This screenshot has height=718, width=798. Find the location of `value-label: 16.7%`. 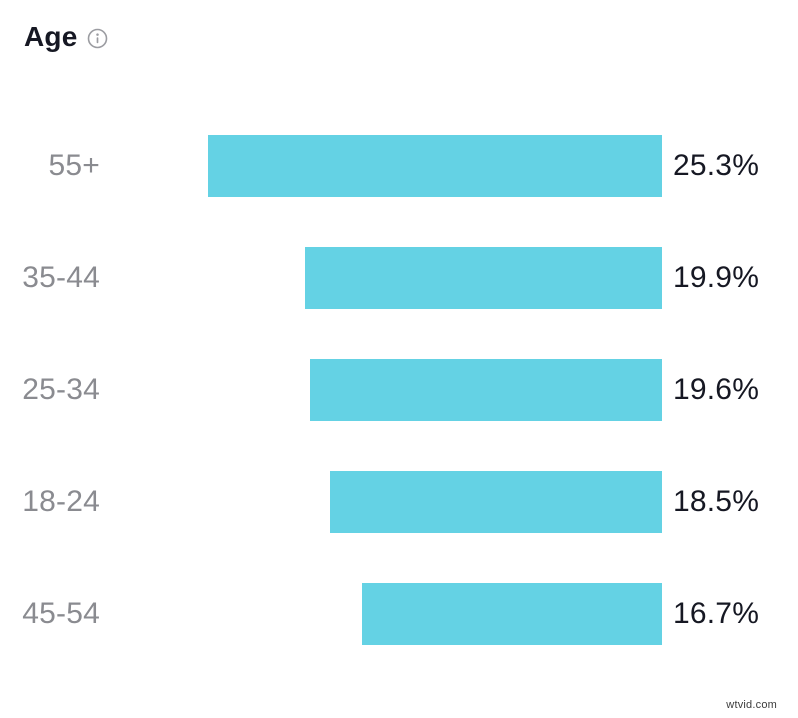

value-label: 16.7% is located at coordinates (716, 613).